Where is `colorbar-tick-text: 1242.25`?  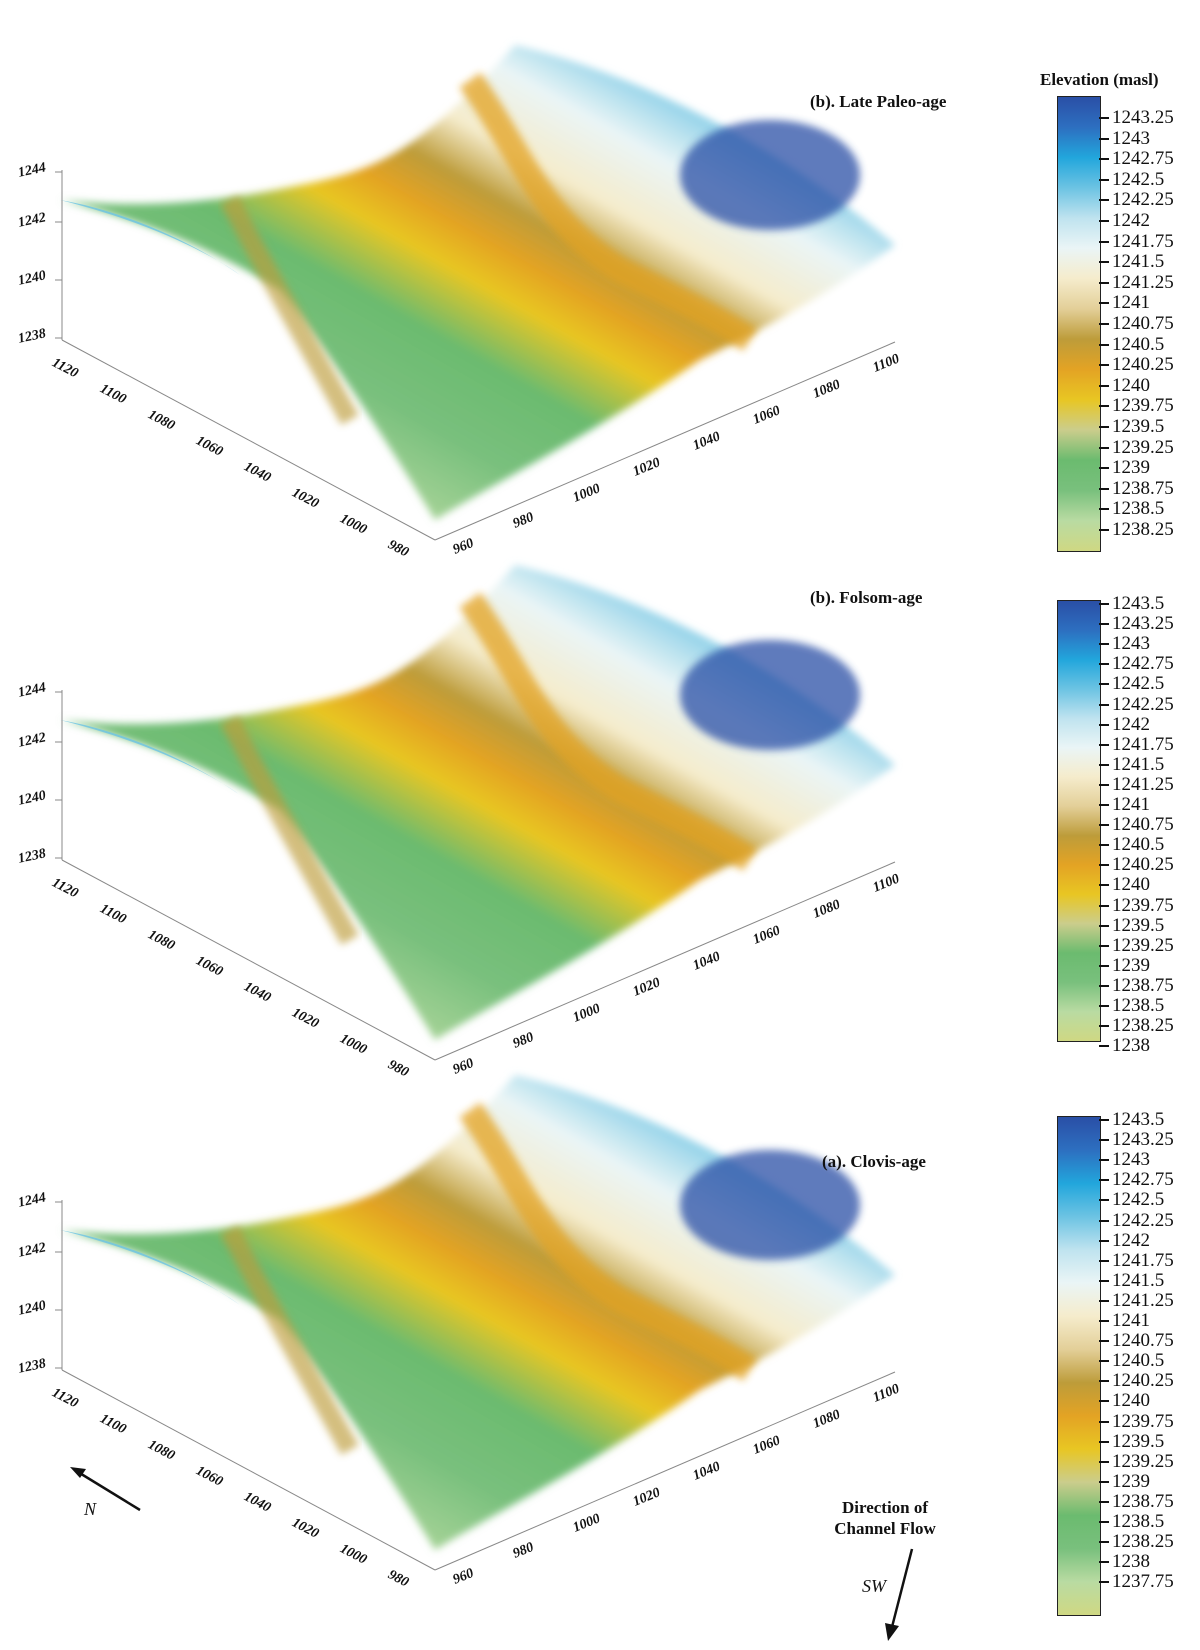
colorbar-tick-text: 1242.25 is located at coordinates (1143, 1220).